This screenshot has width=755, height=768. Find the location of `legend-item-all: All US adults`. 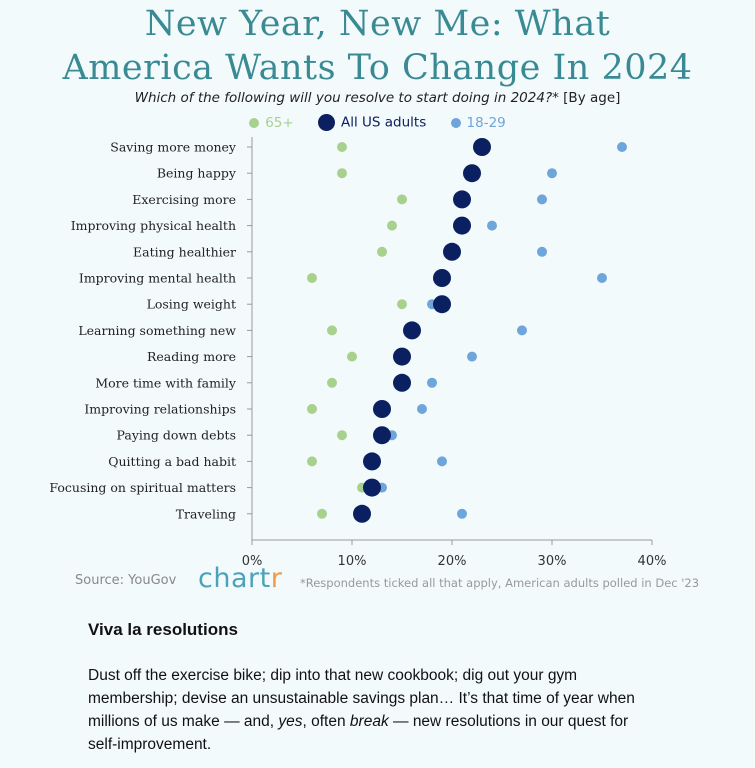

legend-item-all: All US adults is located at coordinates (372, 122).